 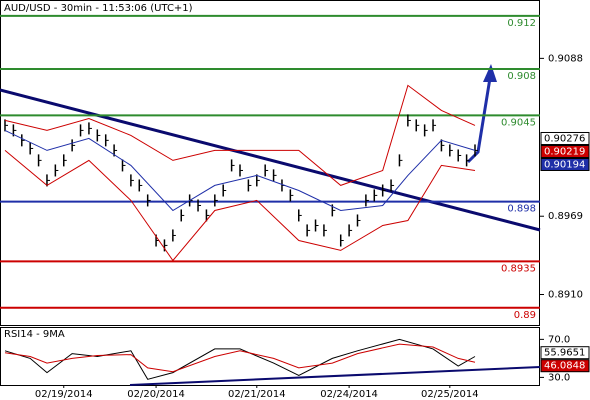 What do you see at coordinates (479, 120) in the screenshot?
I see `arrow-shaft` at bounding box center [479, 120].